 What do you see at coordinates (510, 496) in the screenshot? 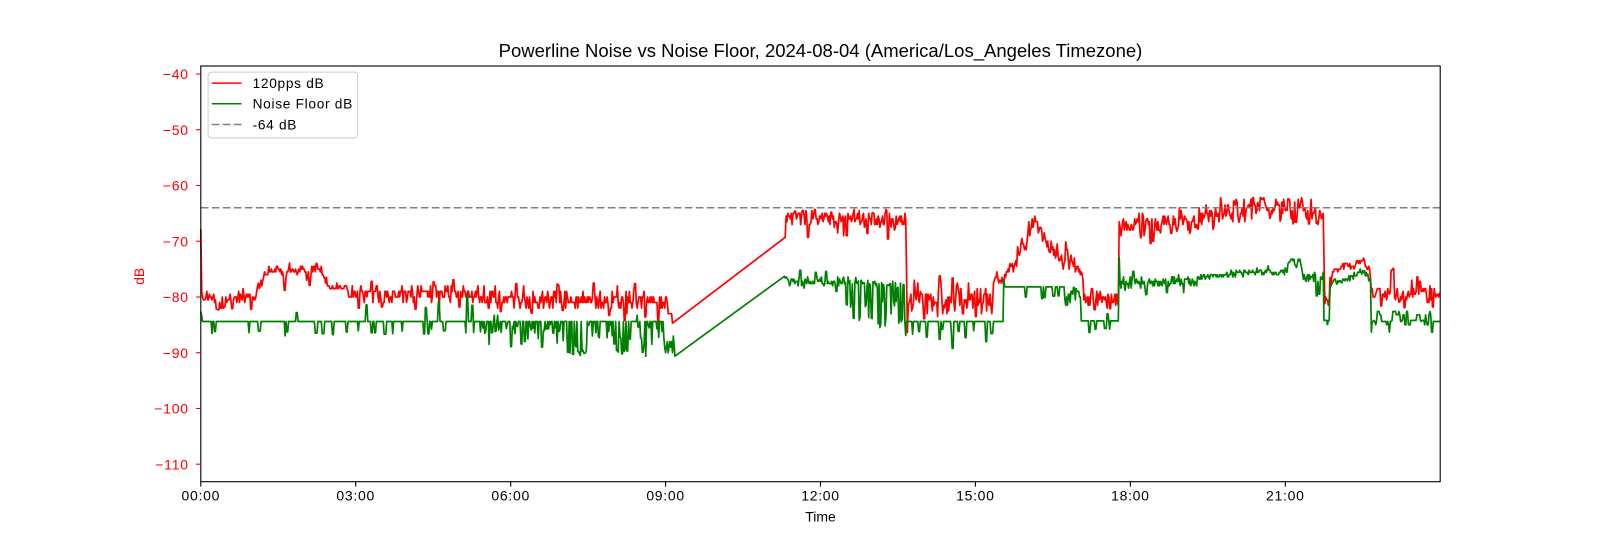
I see `svg-text: 06:00` at bounding box center [510, 496].